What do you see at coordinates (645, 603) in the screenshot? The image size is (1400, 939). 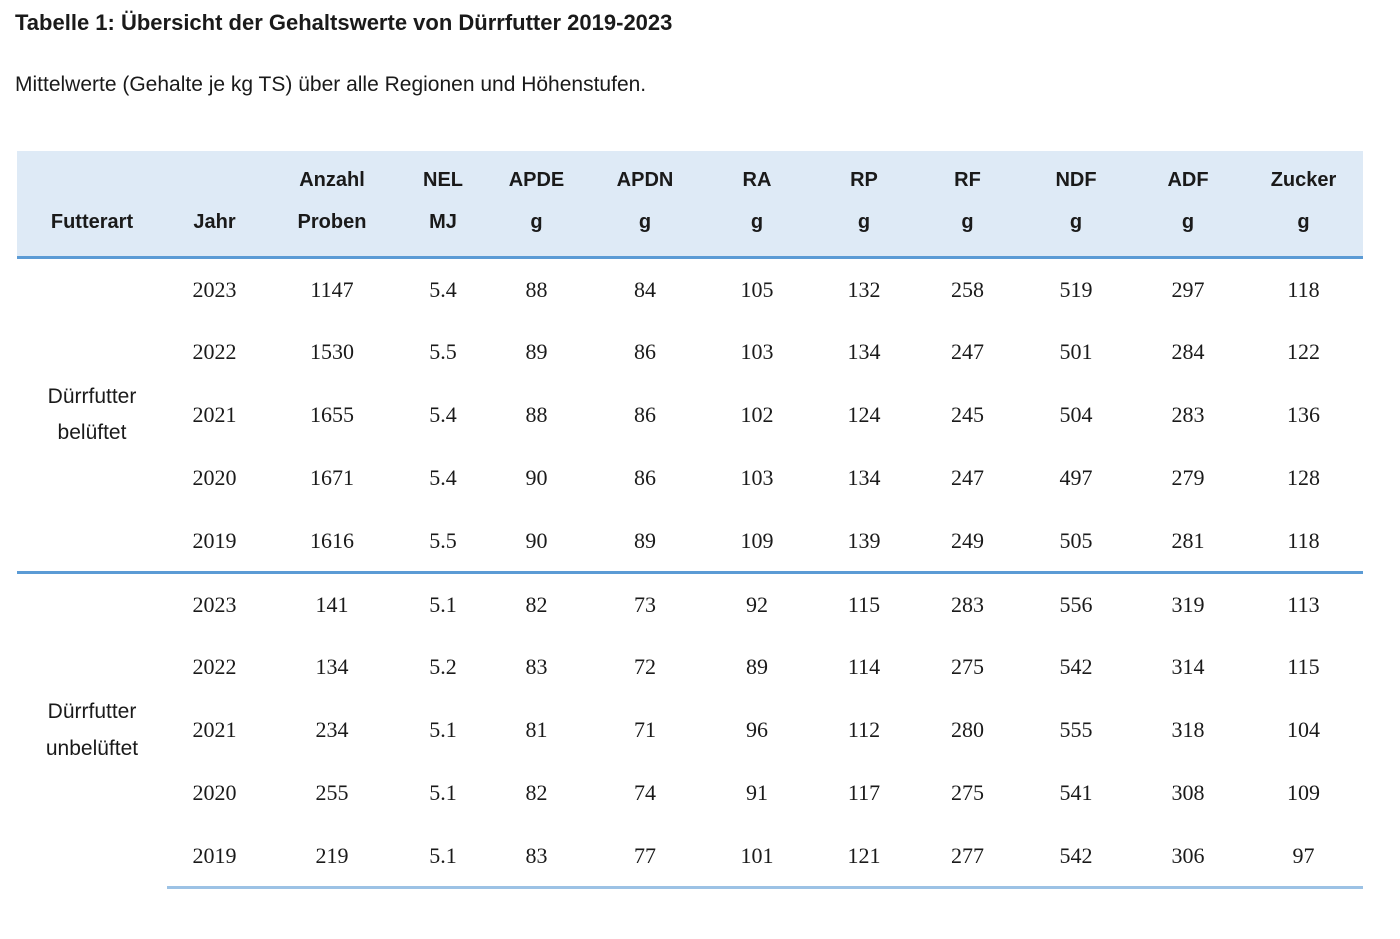 I see `cell-apdn: 73` at bounding box center [645, 603].